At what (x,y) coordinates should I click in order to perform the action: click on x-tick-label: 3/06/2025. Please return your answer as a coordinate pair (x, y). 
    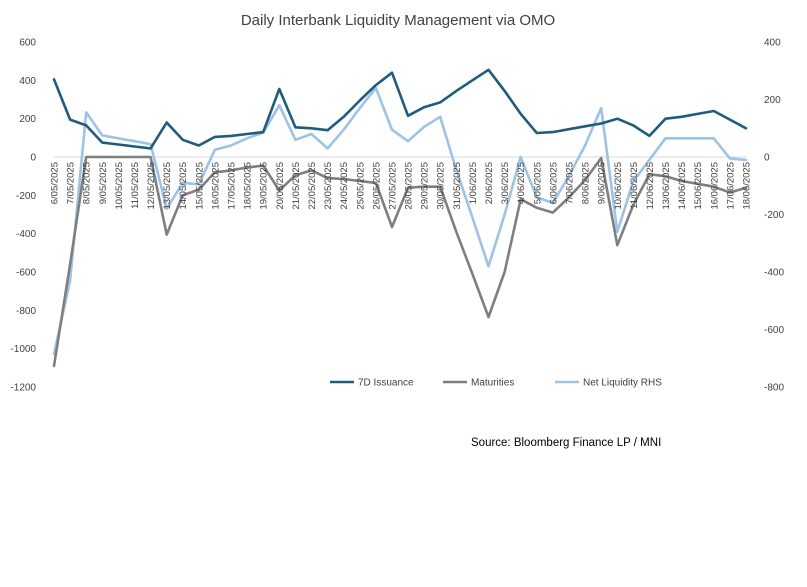
    Looking at the image, I should click on (505, 183).